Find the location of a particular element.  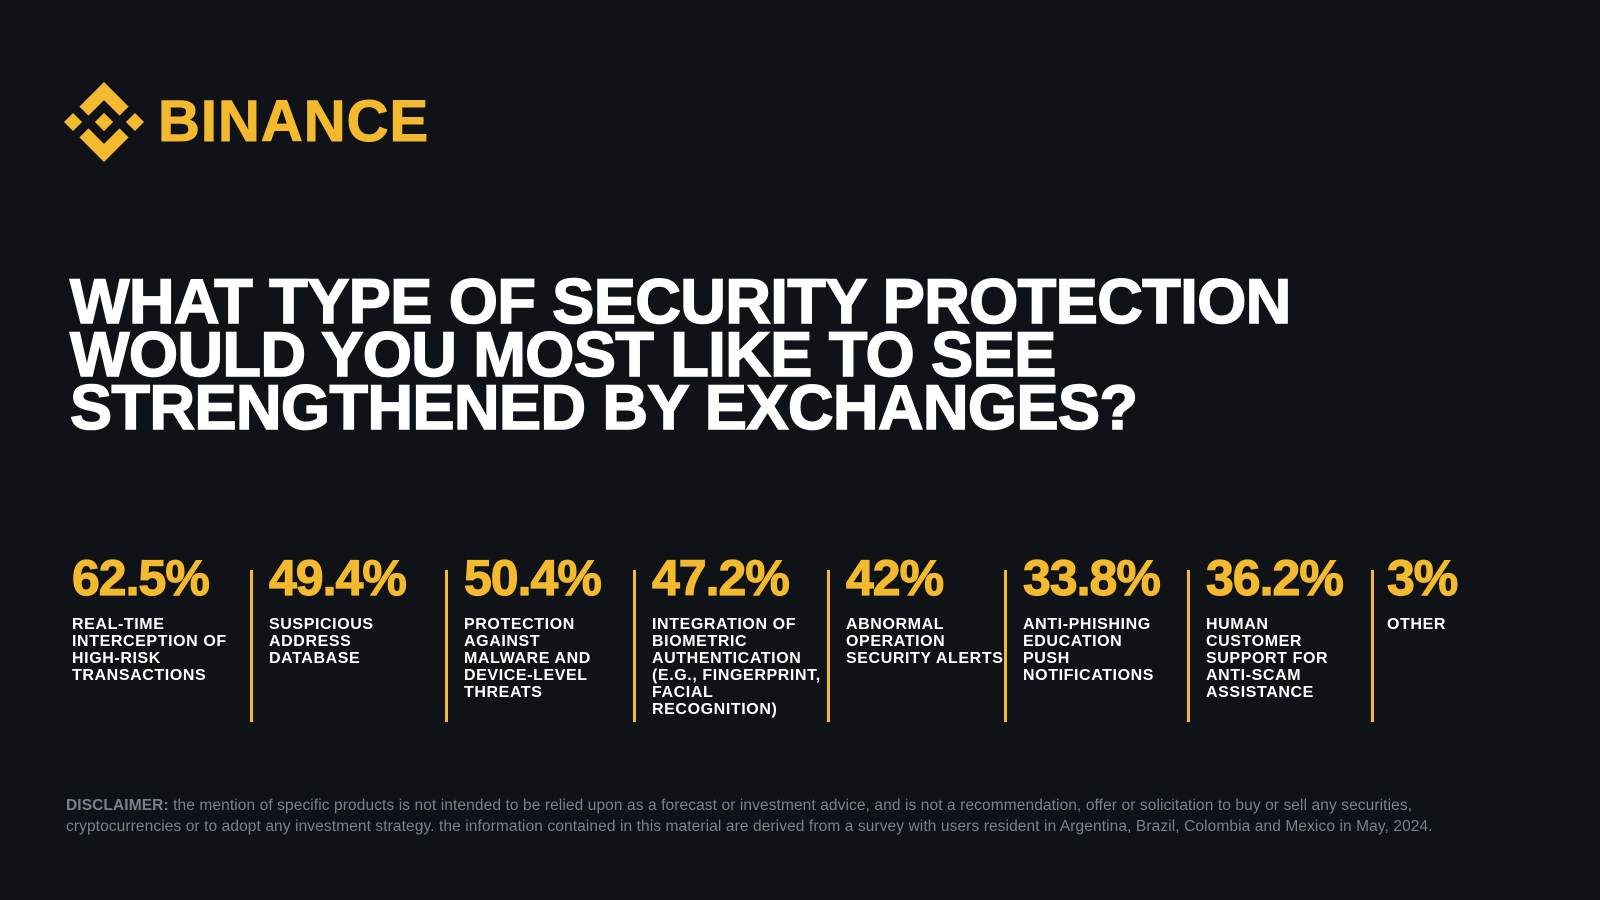

stat-item-suspicious-address: 49.4% SUSPICIOUS ADDRESS DATABASE is located at coordinates (349, 608).